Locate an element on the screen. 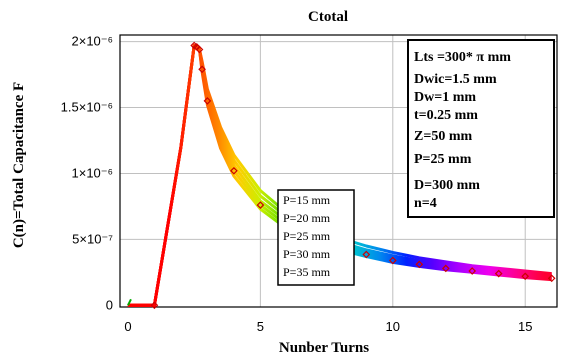 The image size is (561, 358). legend-item: P=25 mm is located at coordinates (307, 236).